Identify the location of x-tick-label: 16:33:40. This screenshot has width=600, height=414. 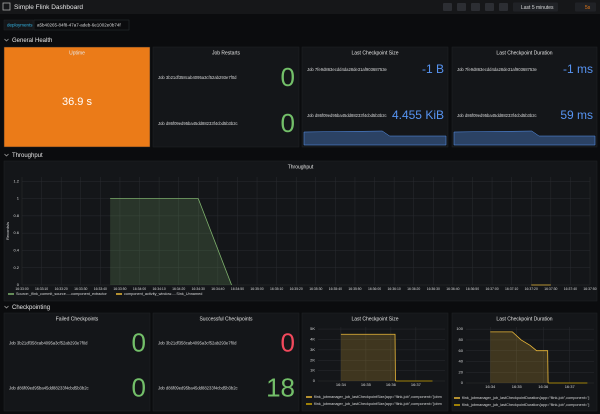
(100, 289).